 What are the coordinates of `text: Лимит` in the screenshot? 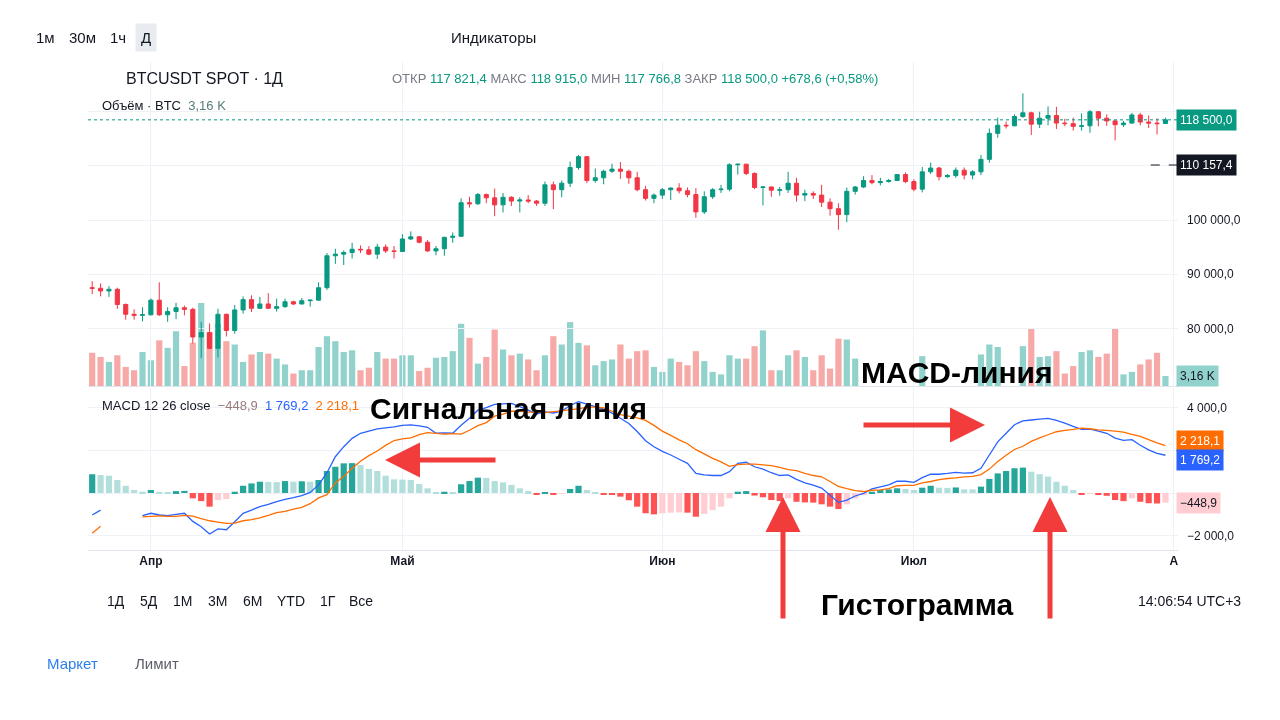 It's located at (157, 663).